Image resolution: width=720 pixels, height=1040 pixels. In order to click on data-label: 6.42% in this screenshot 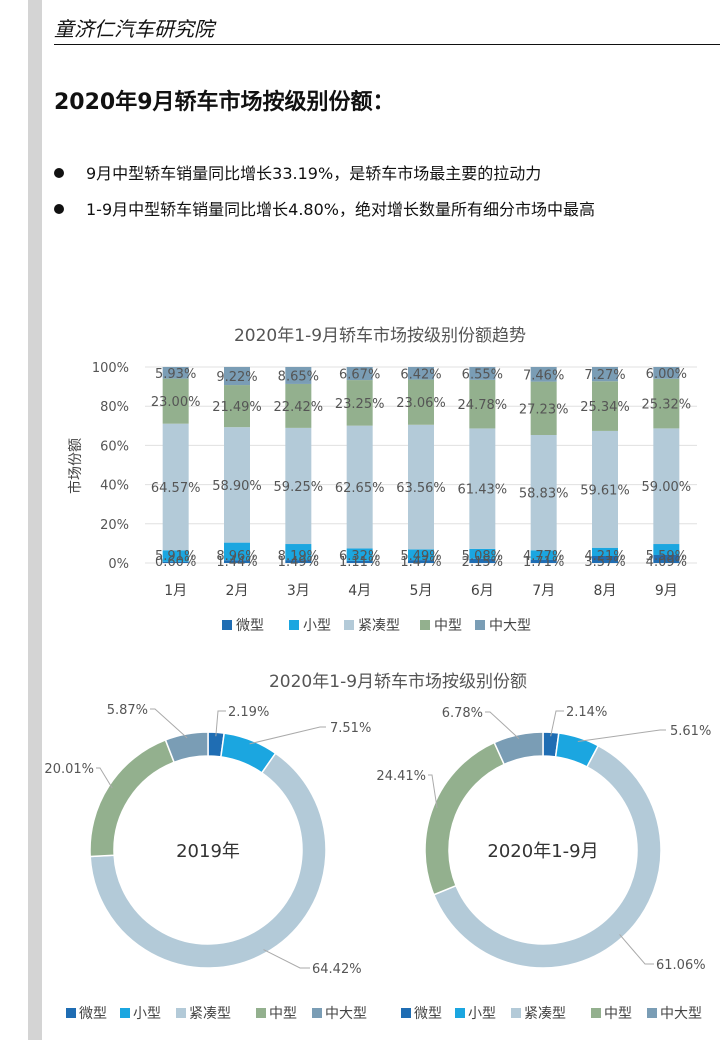, I will do `click(420, 374)`.